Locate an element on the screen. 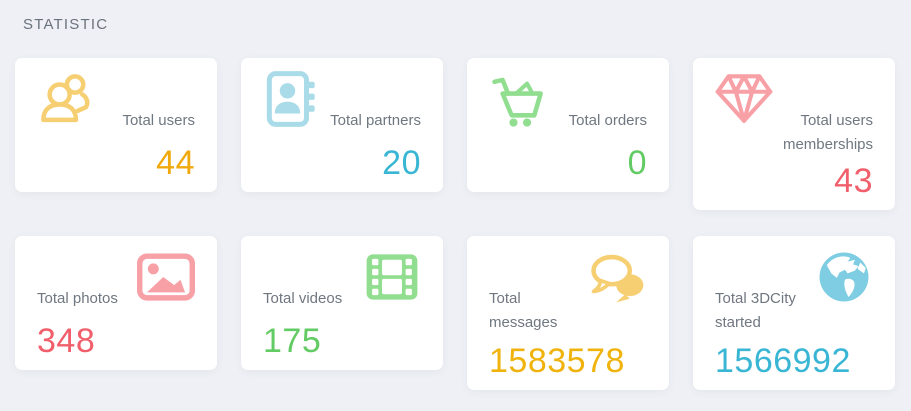 Image resolution: width=911 pixels, height=411 pixels. stat-label: Total messages is located at coordinates (523, 310).